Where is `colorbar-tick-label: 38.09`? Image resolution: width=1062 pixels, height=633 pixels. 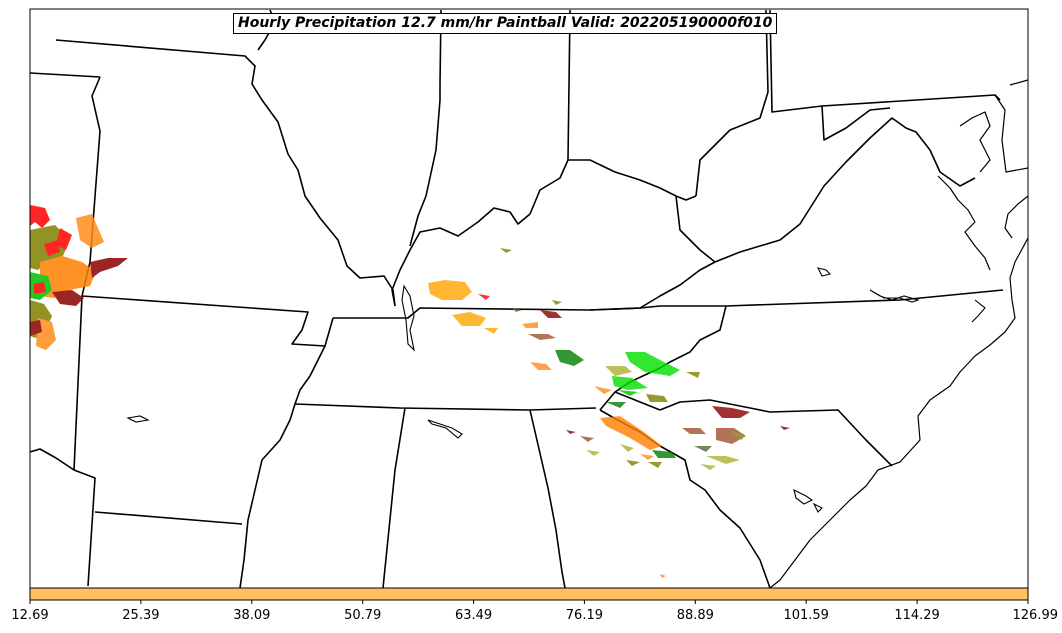 colorbar-tick-label: 38.09 is located at coordinates (252, 615).